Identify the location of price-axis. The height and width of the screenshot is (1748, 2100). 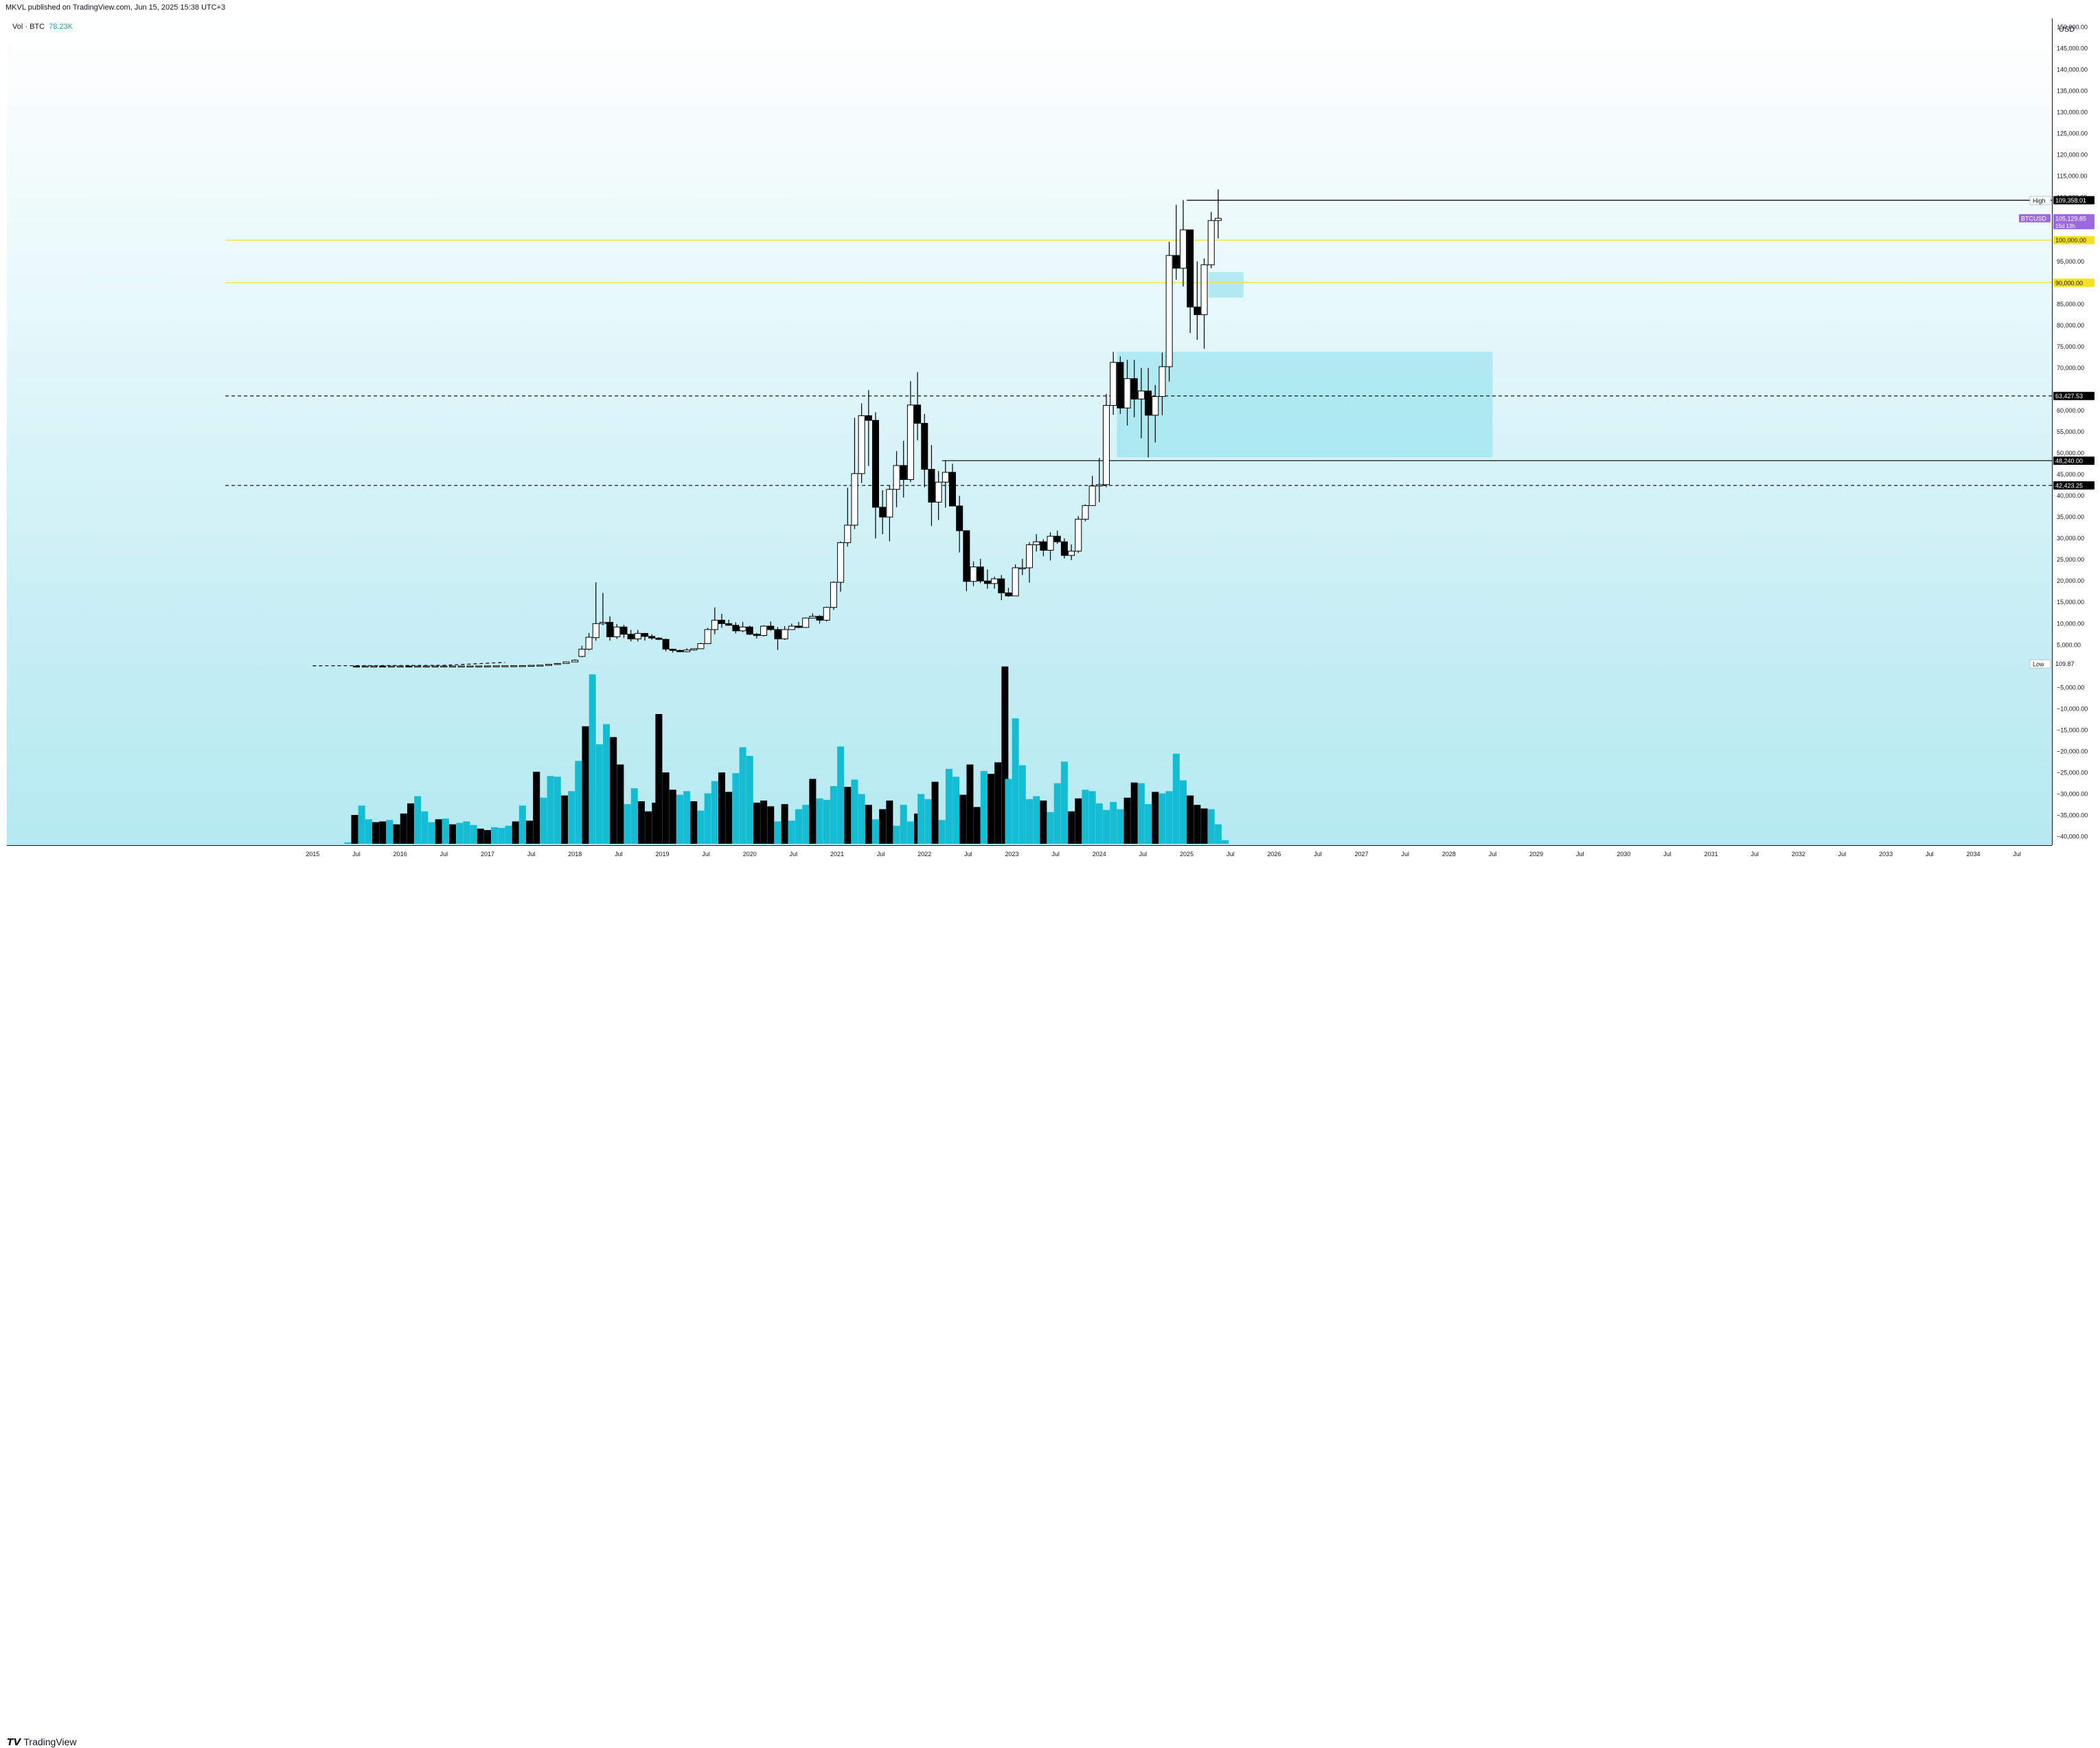
(2076, 432).